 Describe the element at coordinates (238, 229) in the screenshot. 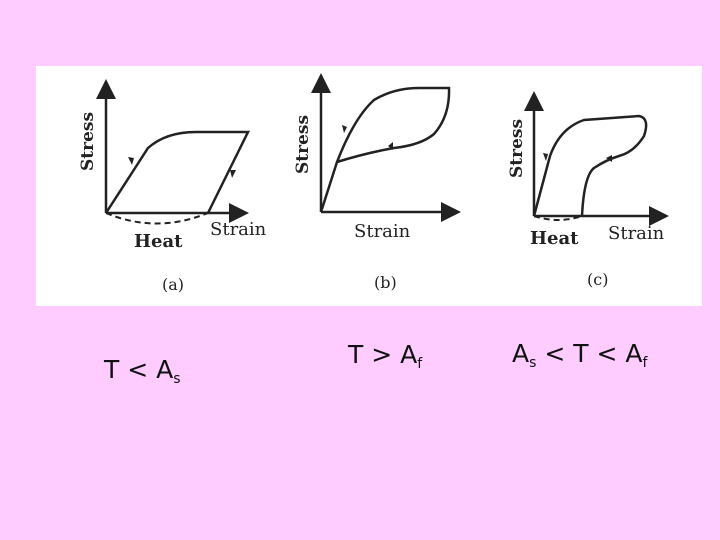

I see `panel-a-xlabel: Strain` at that location.